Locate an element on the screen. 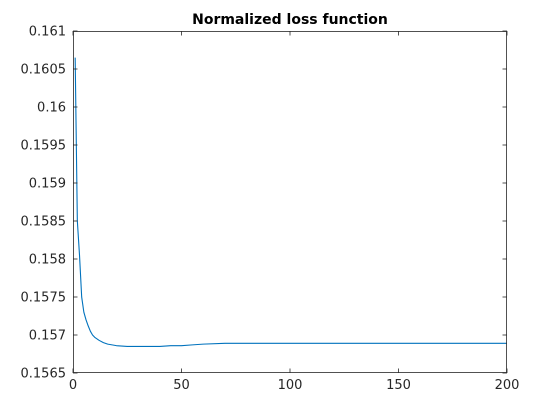 The width and height of the screenshot is (560, 420). y-tick-label: 0.1575 is located at coordinates (44, 298).